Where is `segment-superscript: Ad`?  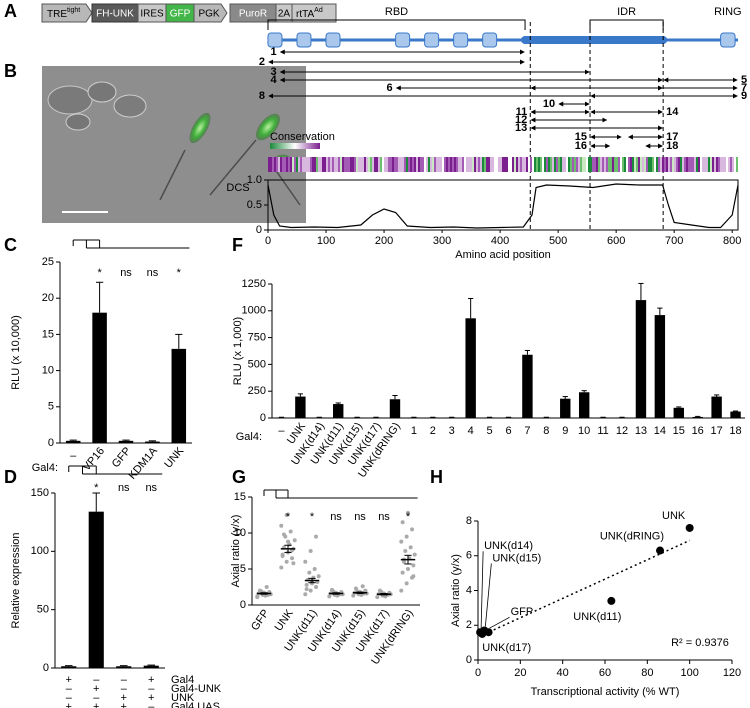
segment-superscript: Ad is located at coordinates (318, 10).